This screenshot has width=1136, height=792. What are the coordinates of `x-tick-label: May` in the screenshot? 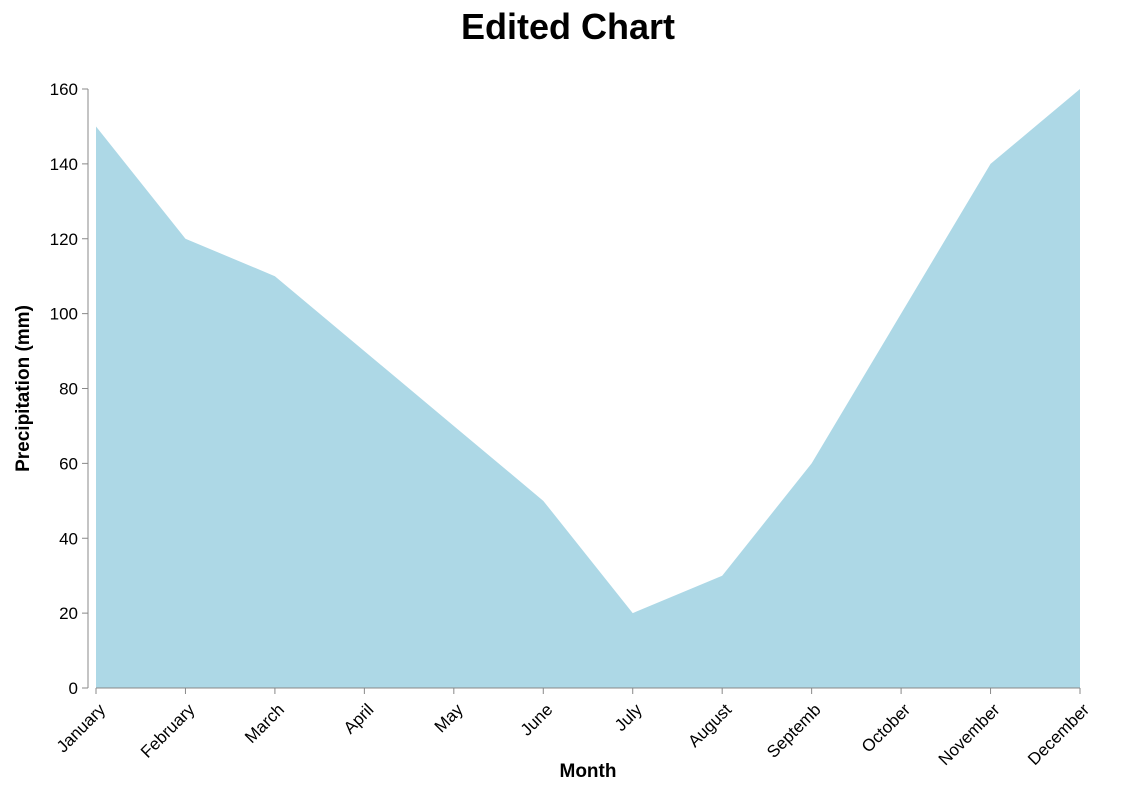 It's located at (449, 718).